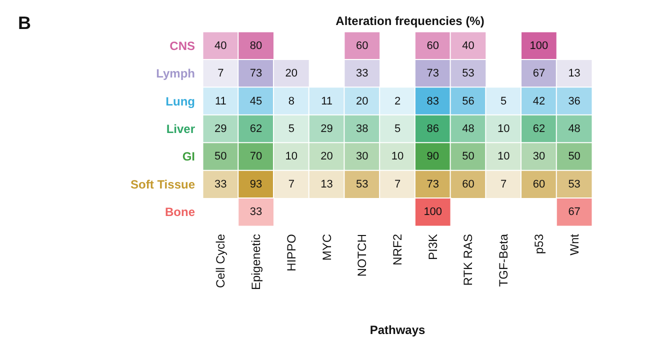  I want to click on y-tick-label: Lymph, so click(175, 73).